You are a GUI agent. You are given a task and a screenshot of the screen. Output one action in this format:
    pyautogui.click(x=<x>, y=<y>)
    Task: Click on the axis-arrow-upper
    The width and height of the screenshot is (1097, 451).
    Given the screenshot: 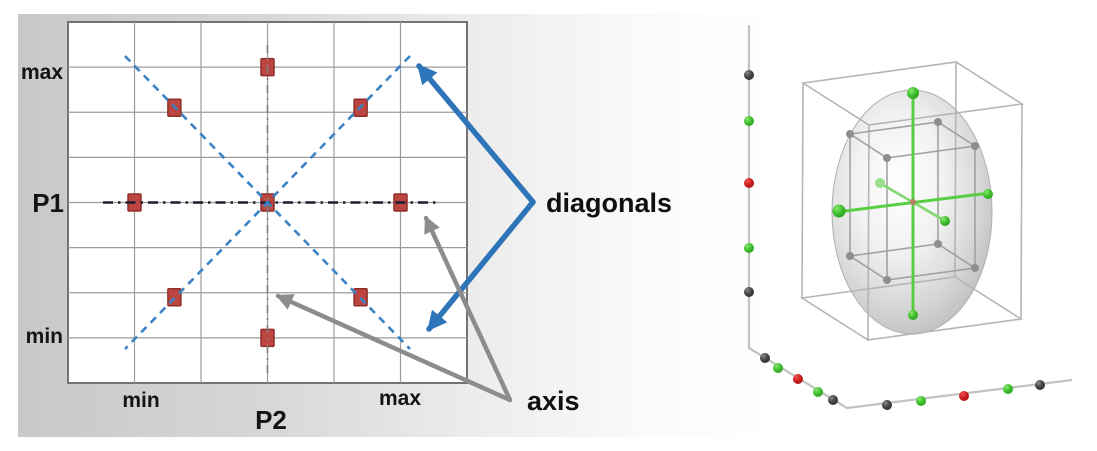 What is the action you would take?
    pyautogui.click(x=468, y=309)
    